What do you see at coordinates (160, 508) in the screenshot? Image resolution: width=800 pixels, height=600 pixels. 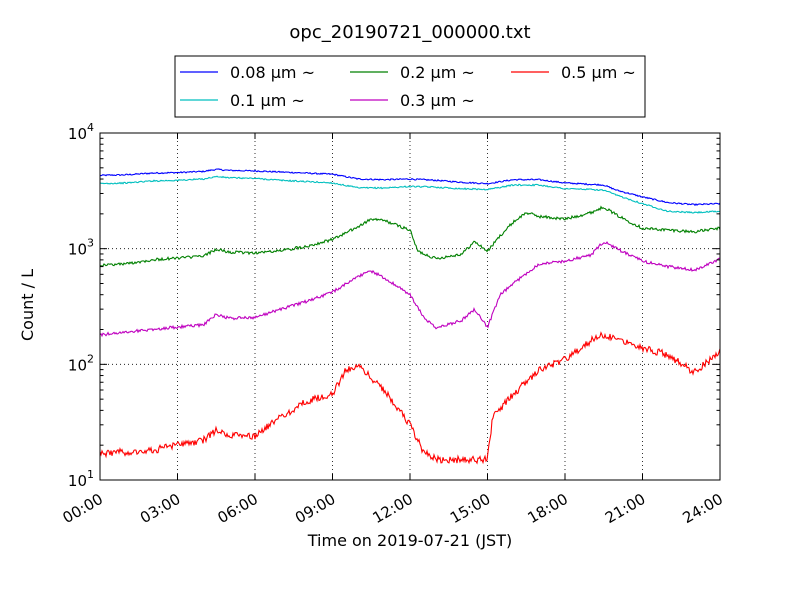 I see `x-tick-label: 03:00` at bounding box center [160, 508].